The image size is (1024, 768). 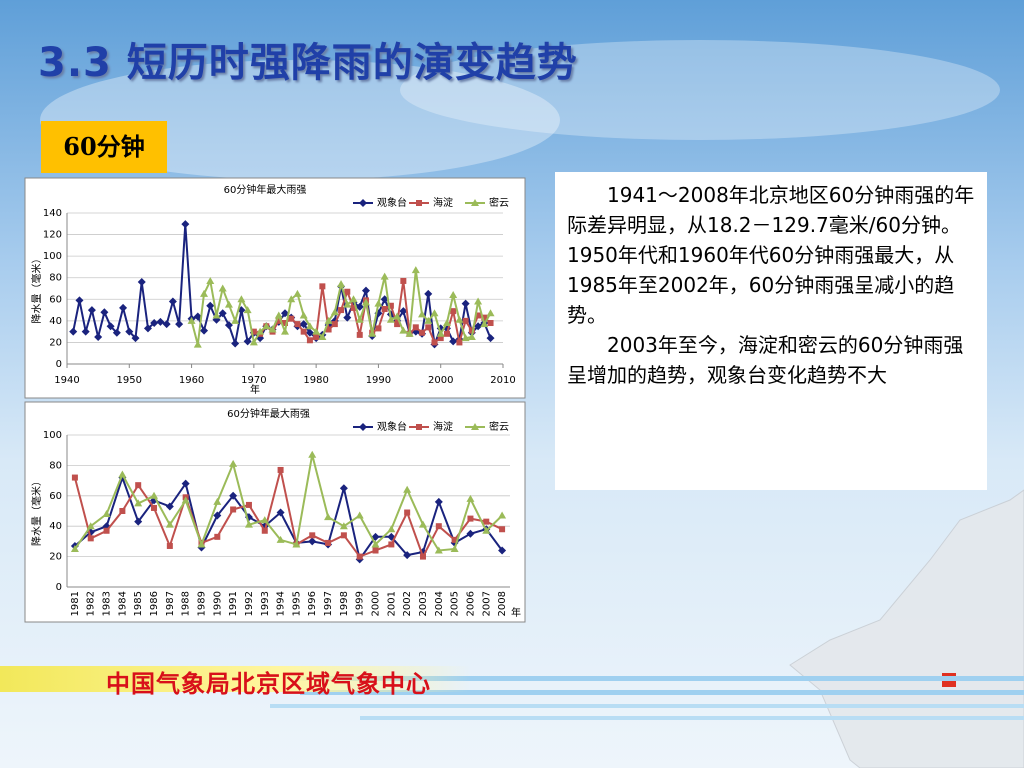 I want to click on x-tick-label: 2003, so click(x=423, y=603).